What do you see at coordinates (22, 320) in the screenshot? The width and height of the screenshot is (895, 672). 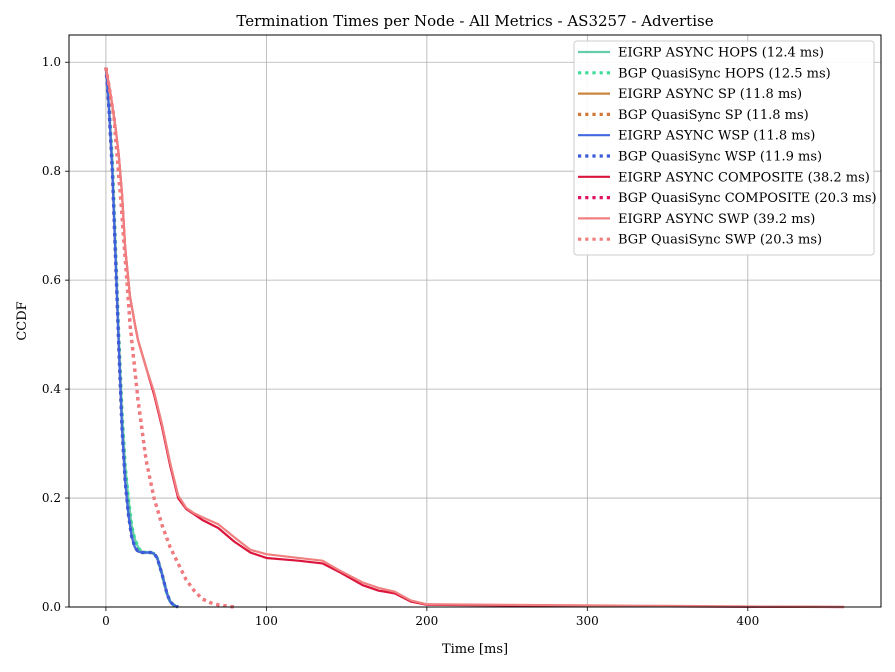 I see `y-axis-label: CCDF` at bounding box center [22, 320].